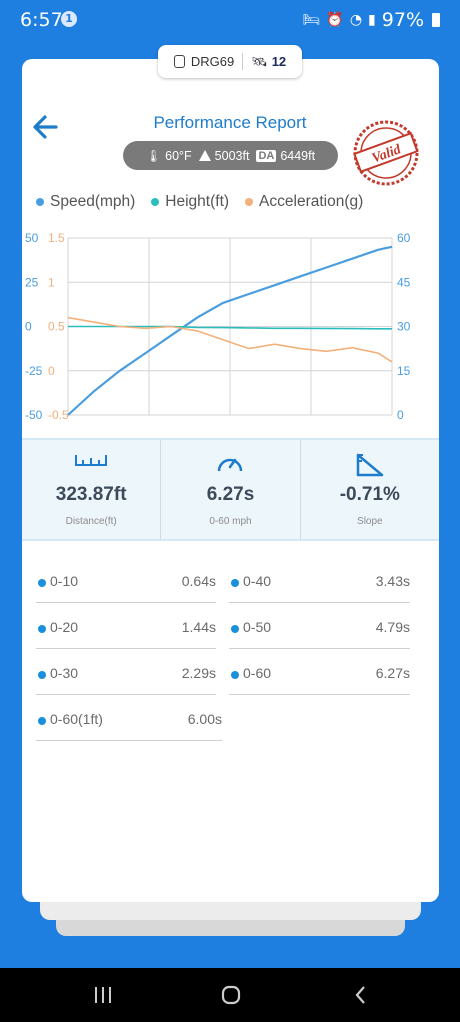 This screenshot has width=460, height=1022. Describe the element at coordinates (404, 327) in the screenshot. I see `tick-label: 30` at that location.